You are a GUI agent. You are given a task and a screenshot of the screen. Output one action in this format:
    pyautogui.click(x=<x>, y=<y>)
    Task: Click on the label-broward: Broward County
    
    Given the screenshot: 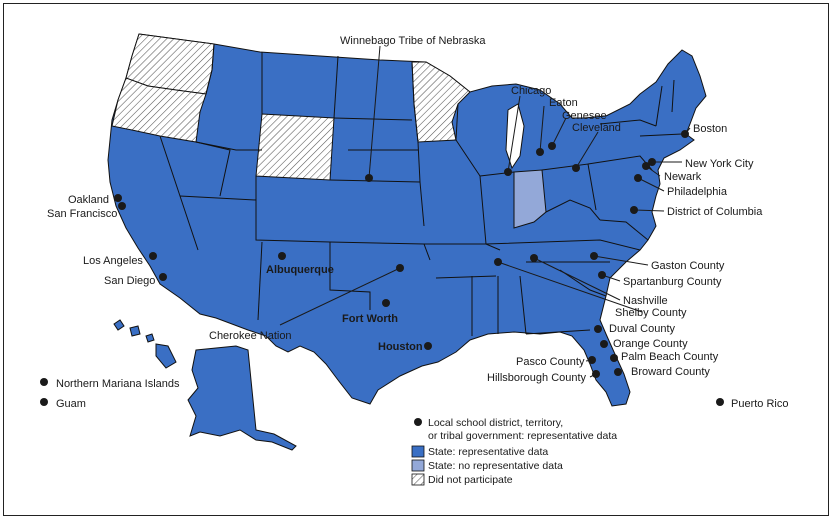 What is the action you would take?
    pyautogui.click(x=670, y=372)
    